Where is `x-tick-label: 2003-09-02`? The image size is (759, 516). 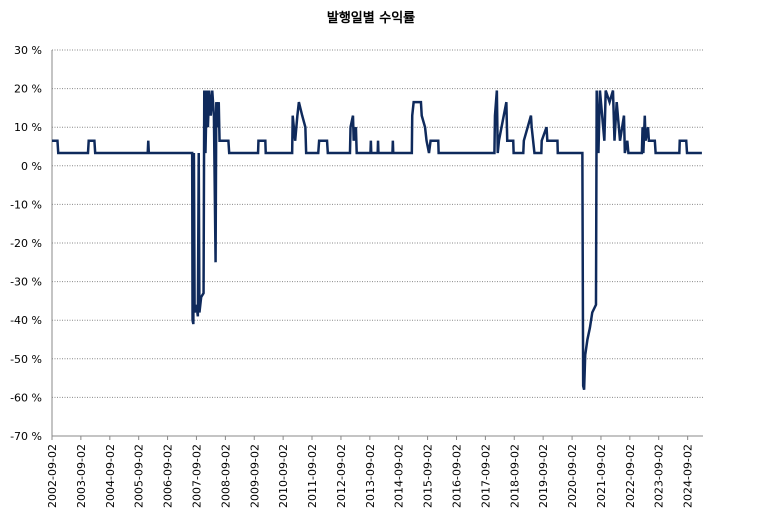
x-tick-label: 2003-09-02 is located at coordinates (81, 476).